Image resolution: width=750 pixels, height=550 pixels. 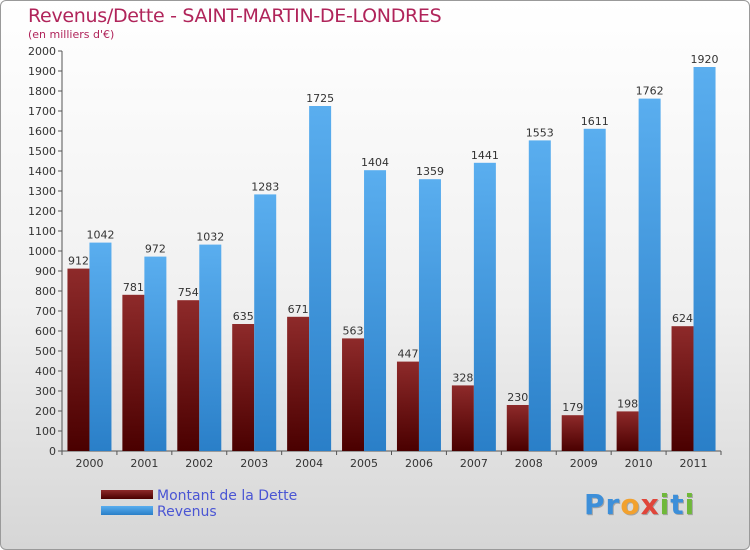 I want to click on y-tick-label: 2000, so click(x=42, y=51).